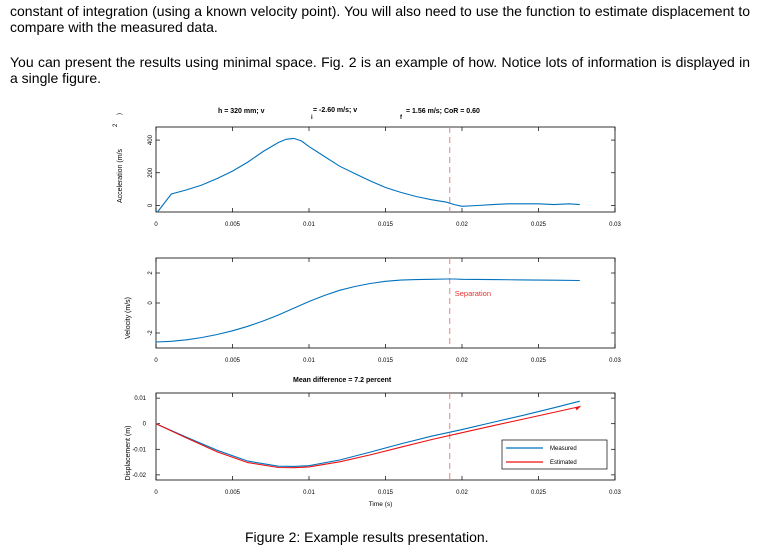 This screenshot has width=762, height=553. What do you see at coordinates (151, 139) in the screenshot?
I see `y-tick-label: 400` at bounding box center [151, 139].